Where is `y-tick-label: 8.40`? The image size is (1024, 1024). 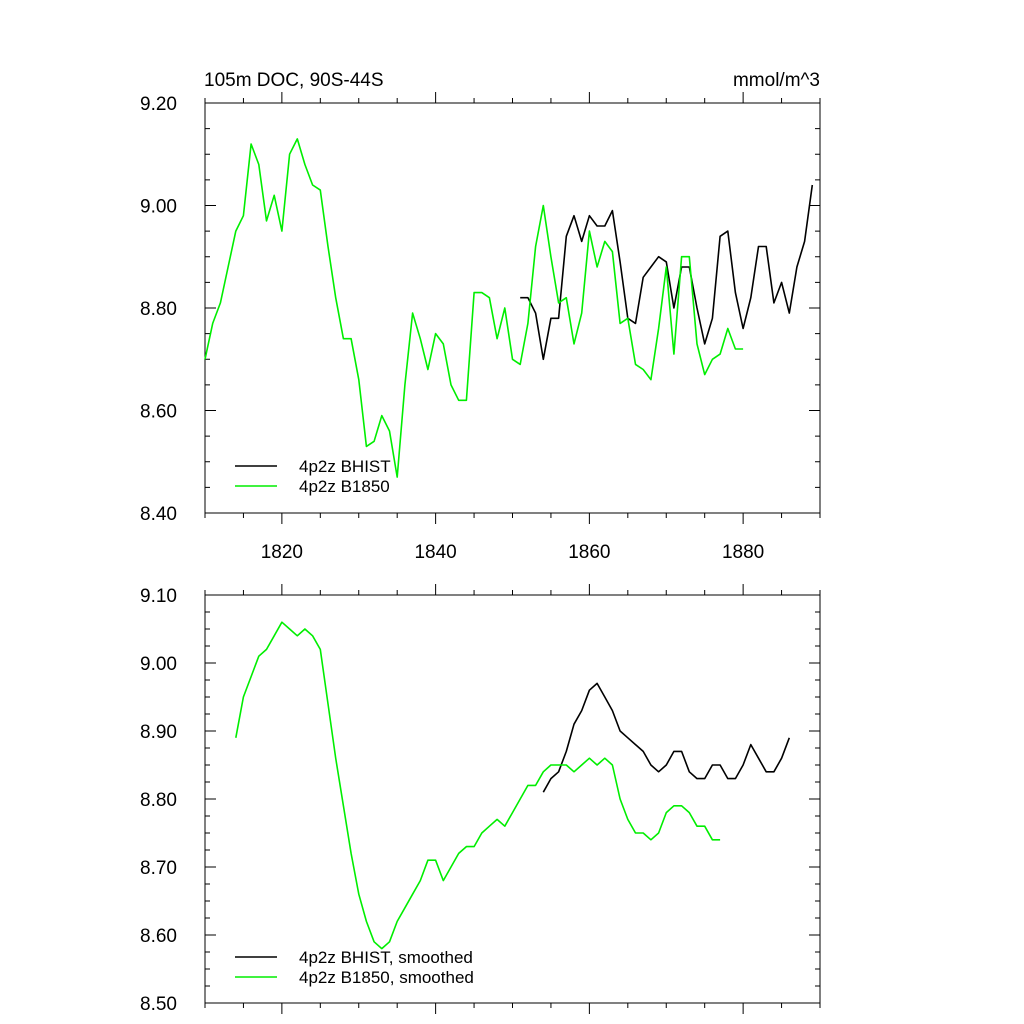 y-tick-label: 8.40 is located at coordinates (158, 514).